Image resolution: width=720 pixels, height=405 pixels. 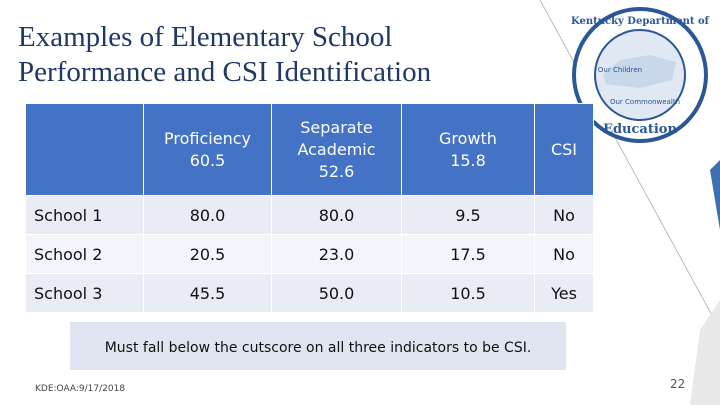 I want to click on cell: 9.5, so click(x=468, y=215).